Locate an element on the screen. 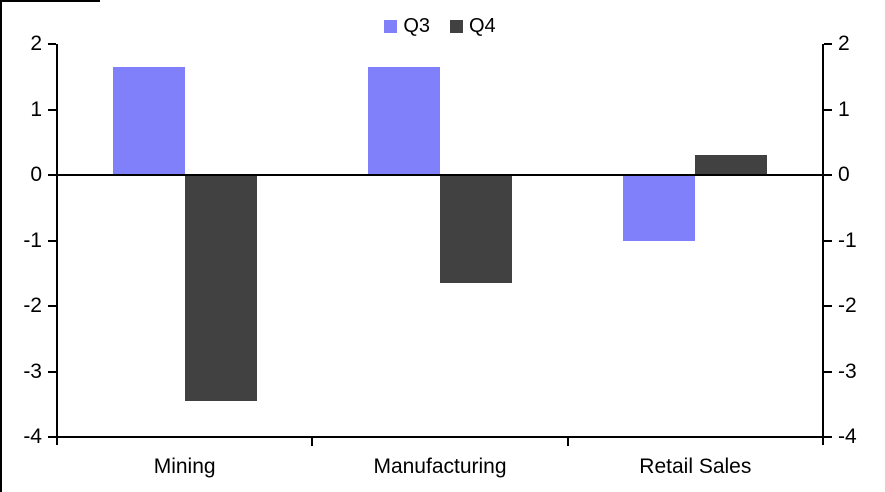 The width and height of the screenshot is (885, 492). y-tick-label-right: -2 is located at coordinates (847, 305).